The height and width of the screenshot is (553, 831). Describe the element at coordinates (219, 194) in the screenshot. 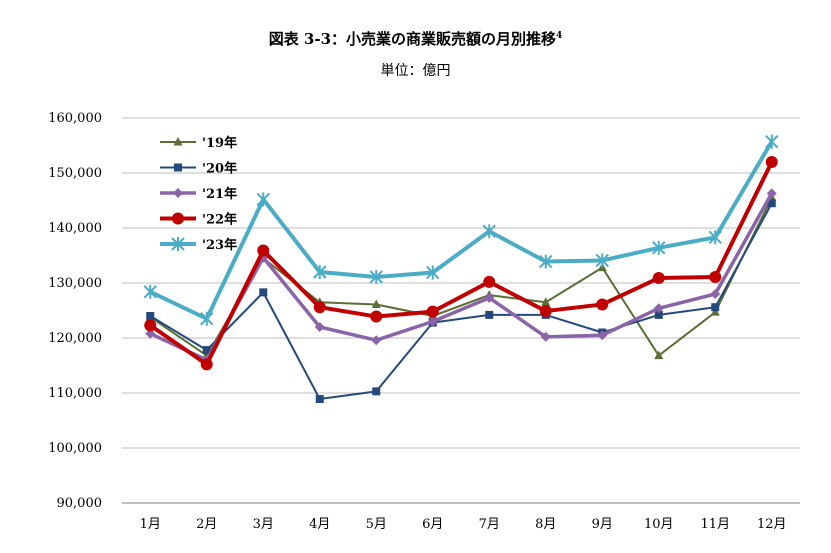

I see `legend-label: '21年` at that location.